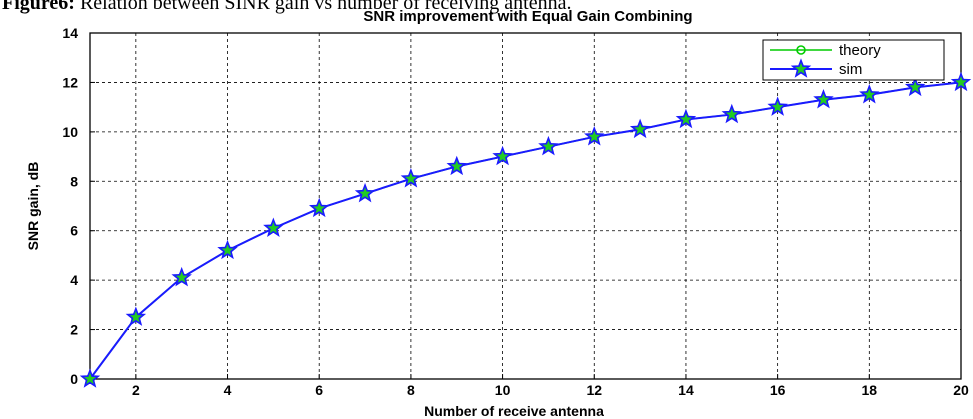  What do you see at coordinates (136, 390) in the screenshot?
I see `x-tick-label: 2` at bounding box center [136, 390].